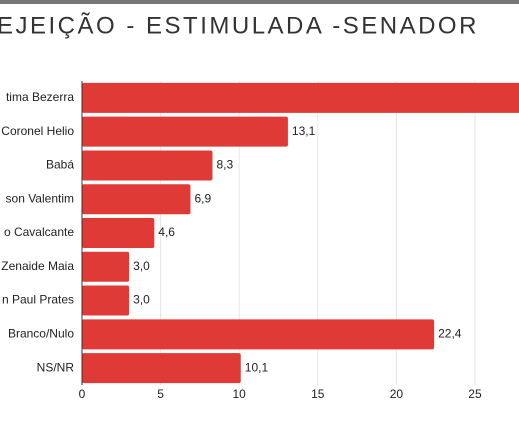 The width and height of the screenshot is (519, 440). What do you see at coordinates (41, 334) in the screenshot?
I see `y-tick-label: Branco/Nulo` at bounding box center [41, 334].